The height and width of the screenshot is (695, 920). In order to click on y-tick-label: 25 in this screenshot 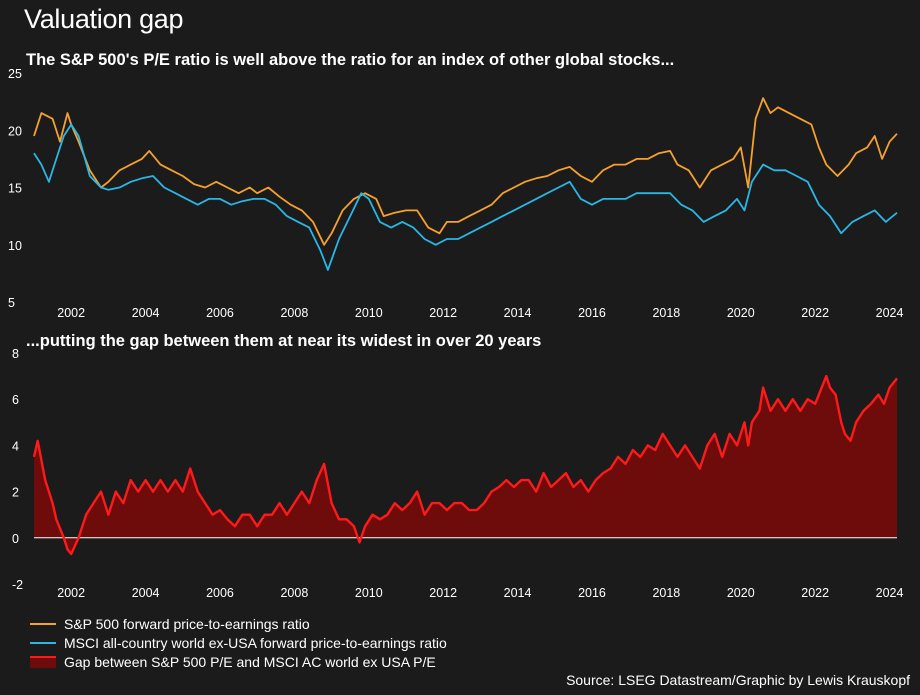, I will do `click(15, 74)`.